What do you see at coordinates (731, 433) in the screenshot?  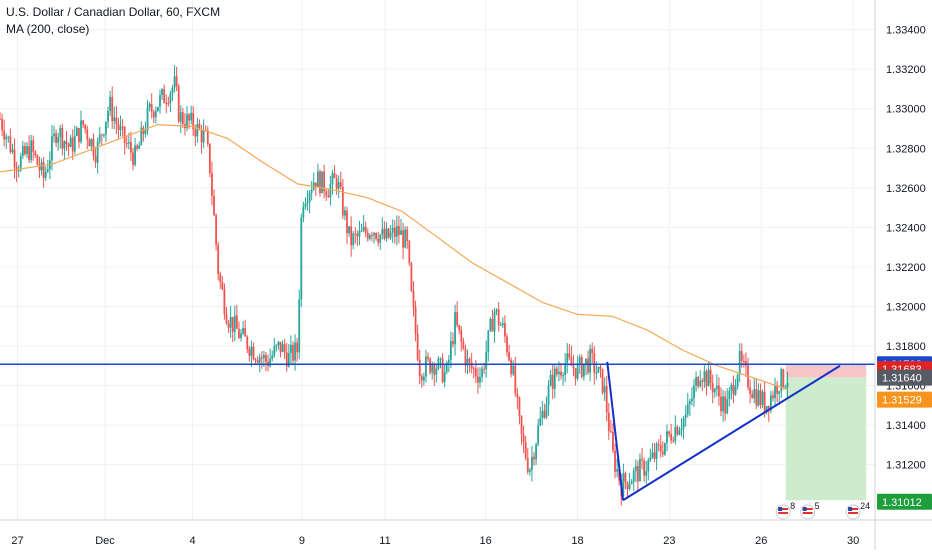 I see `trend-line` at bounding box center [731, 433].